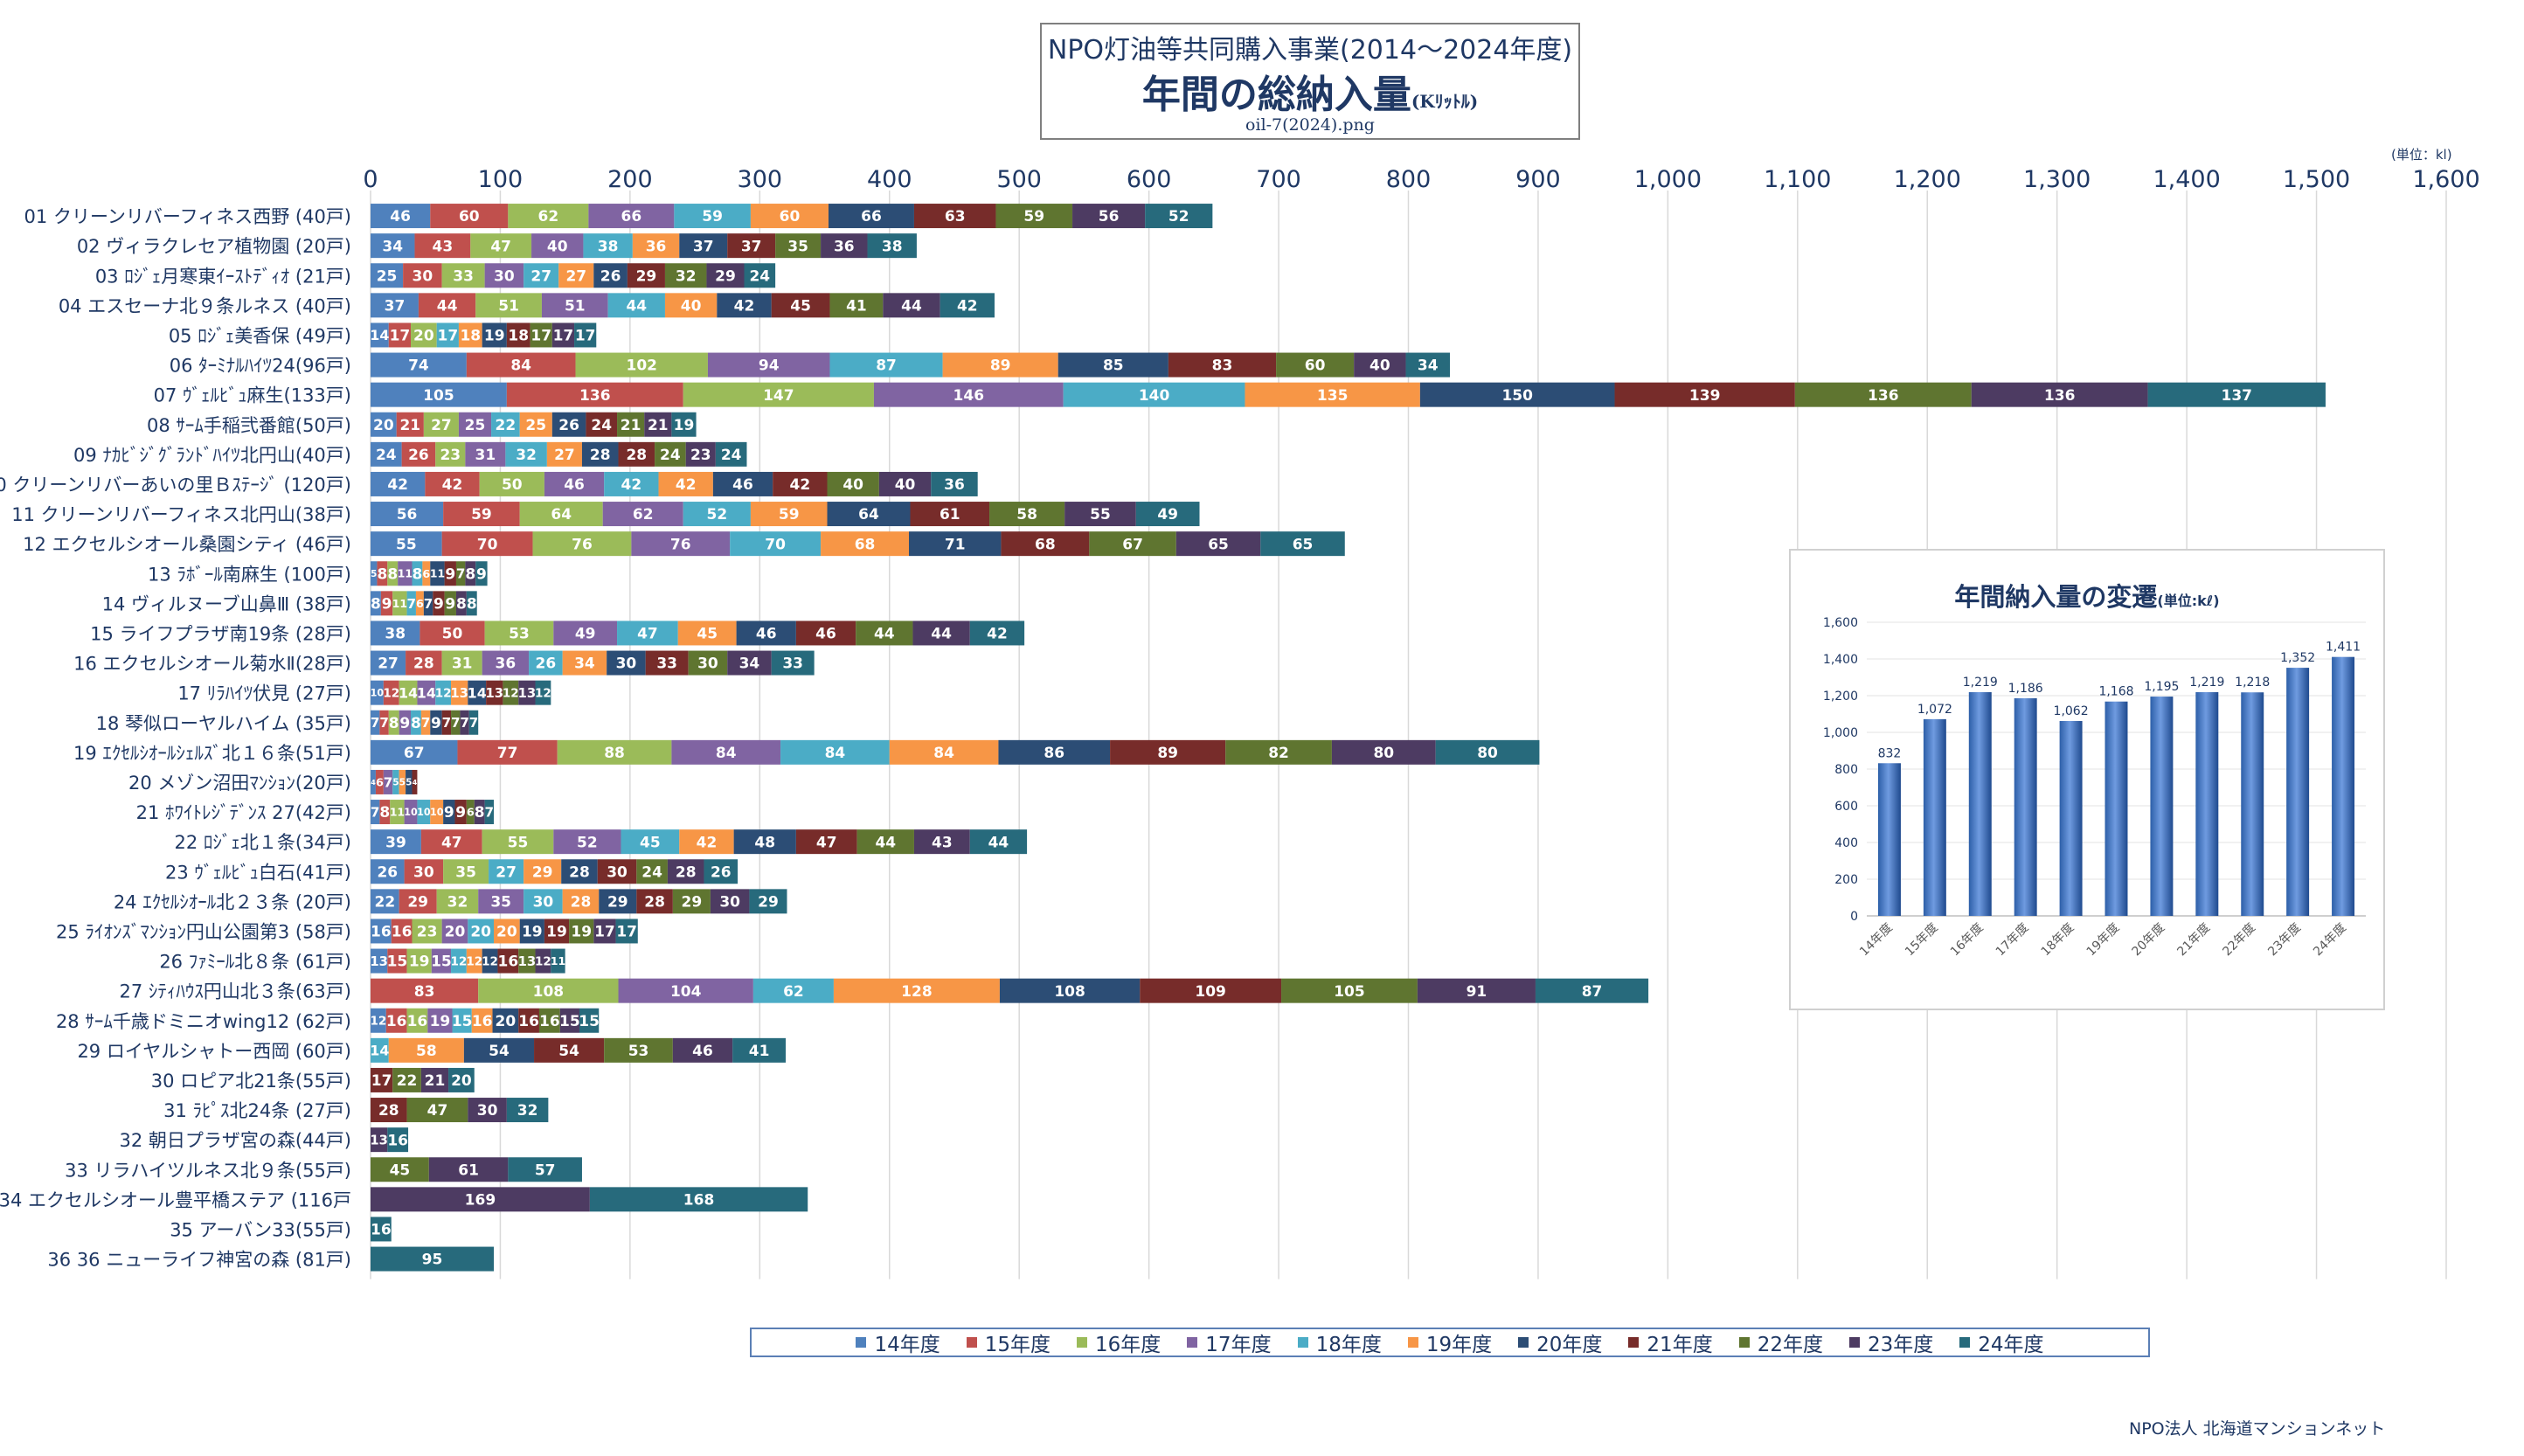 The image size is (2524, 1456). I want to click on category-label: 08 ｻｰﾑ手稲弐番館(50戸), so click(249, 425).